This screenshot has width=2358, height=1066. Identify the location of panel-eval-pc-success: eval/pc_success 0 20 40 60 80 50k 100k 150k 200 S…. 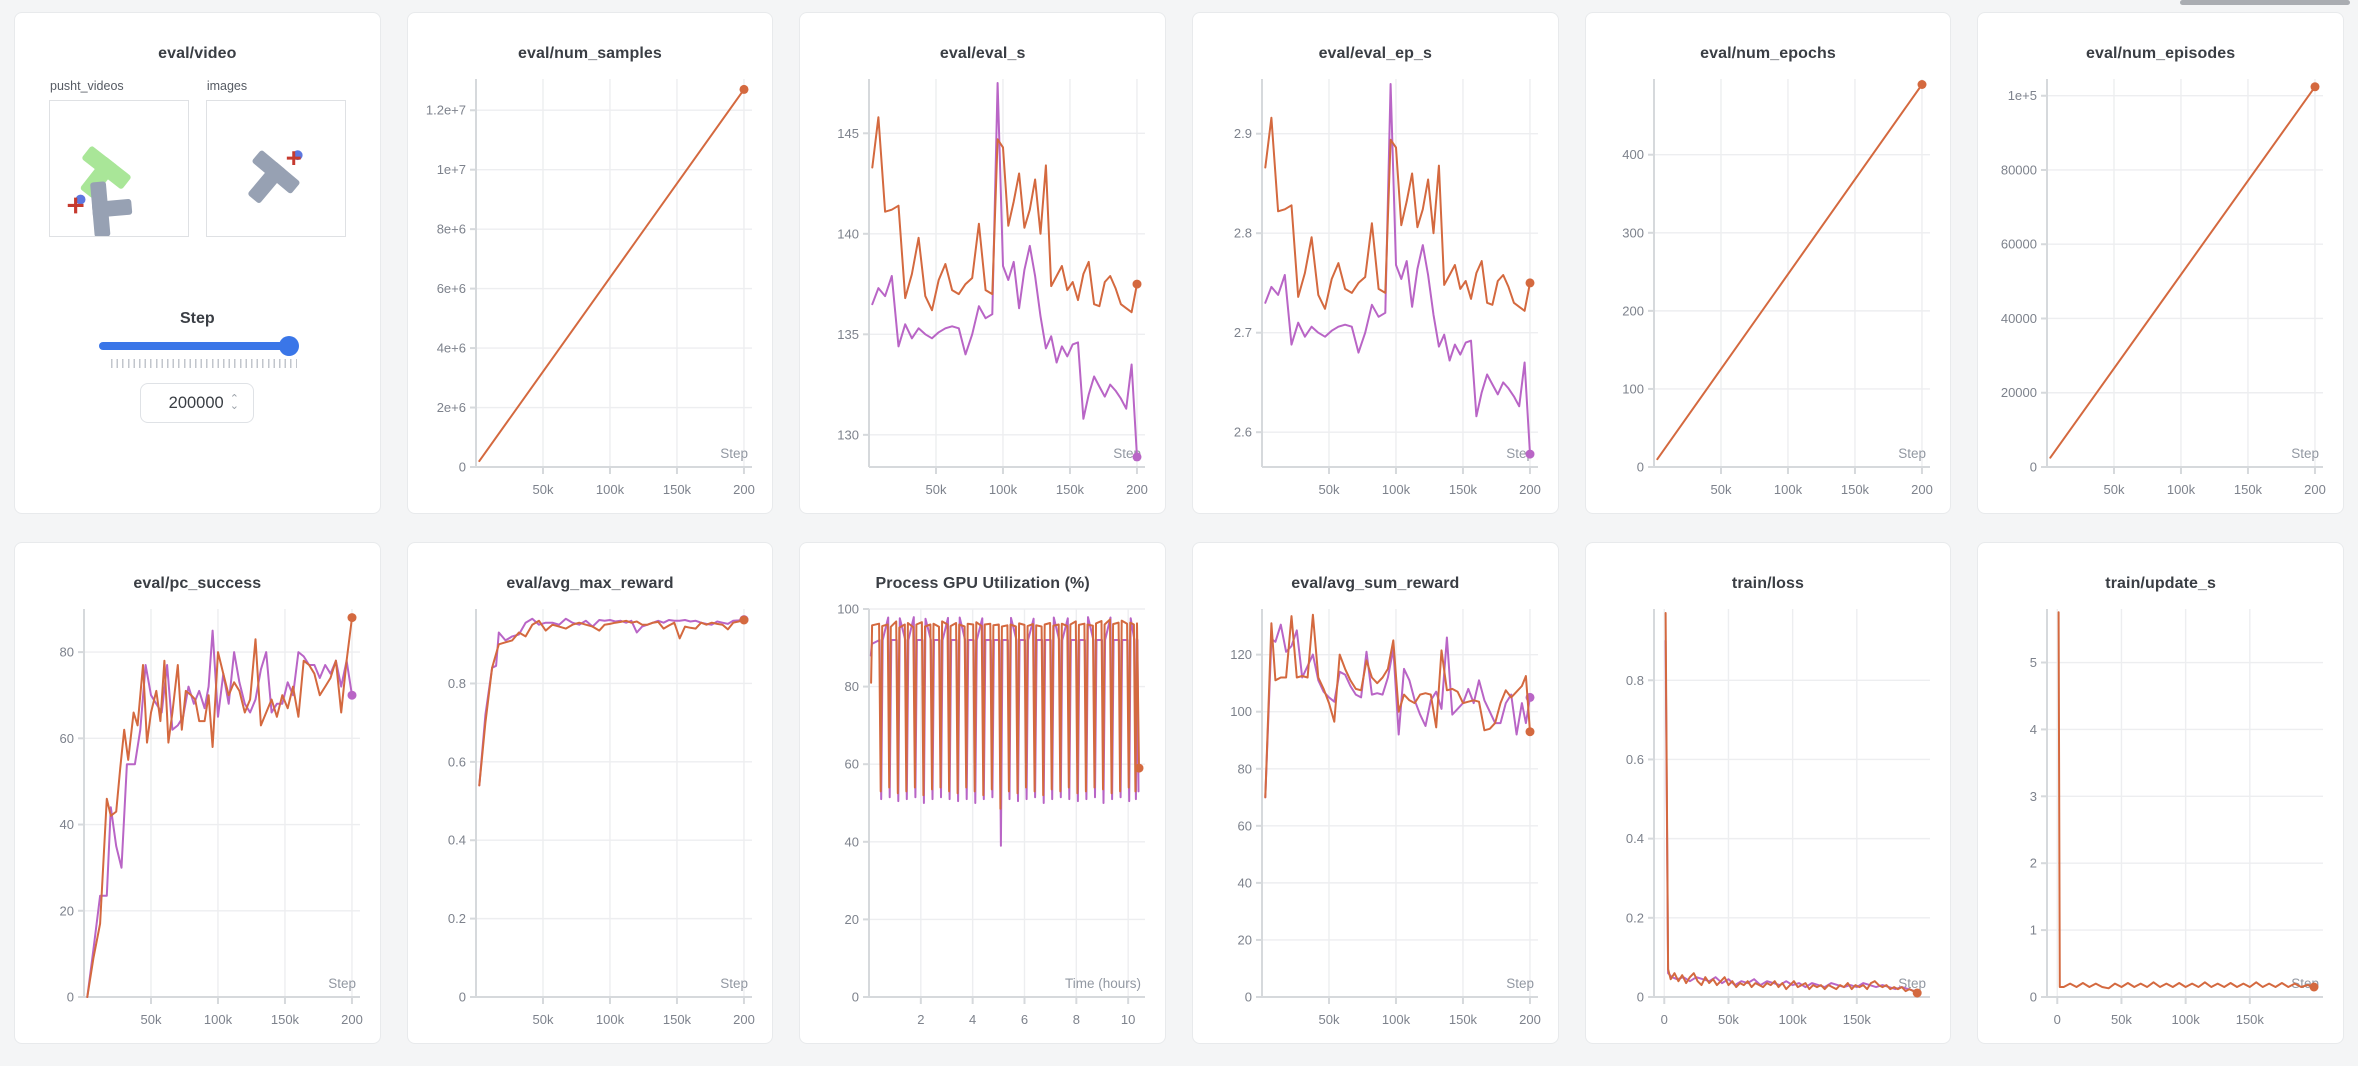
(197, 793).